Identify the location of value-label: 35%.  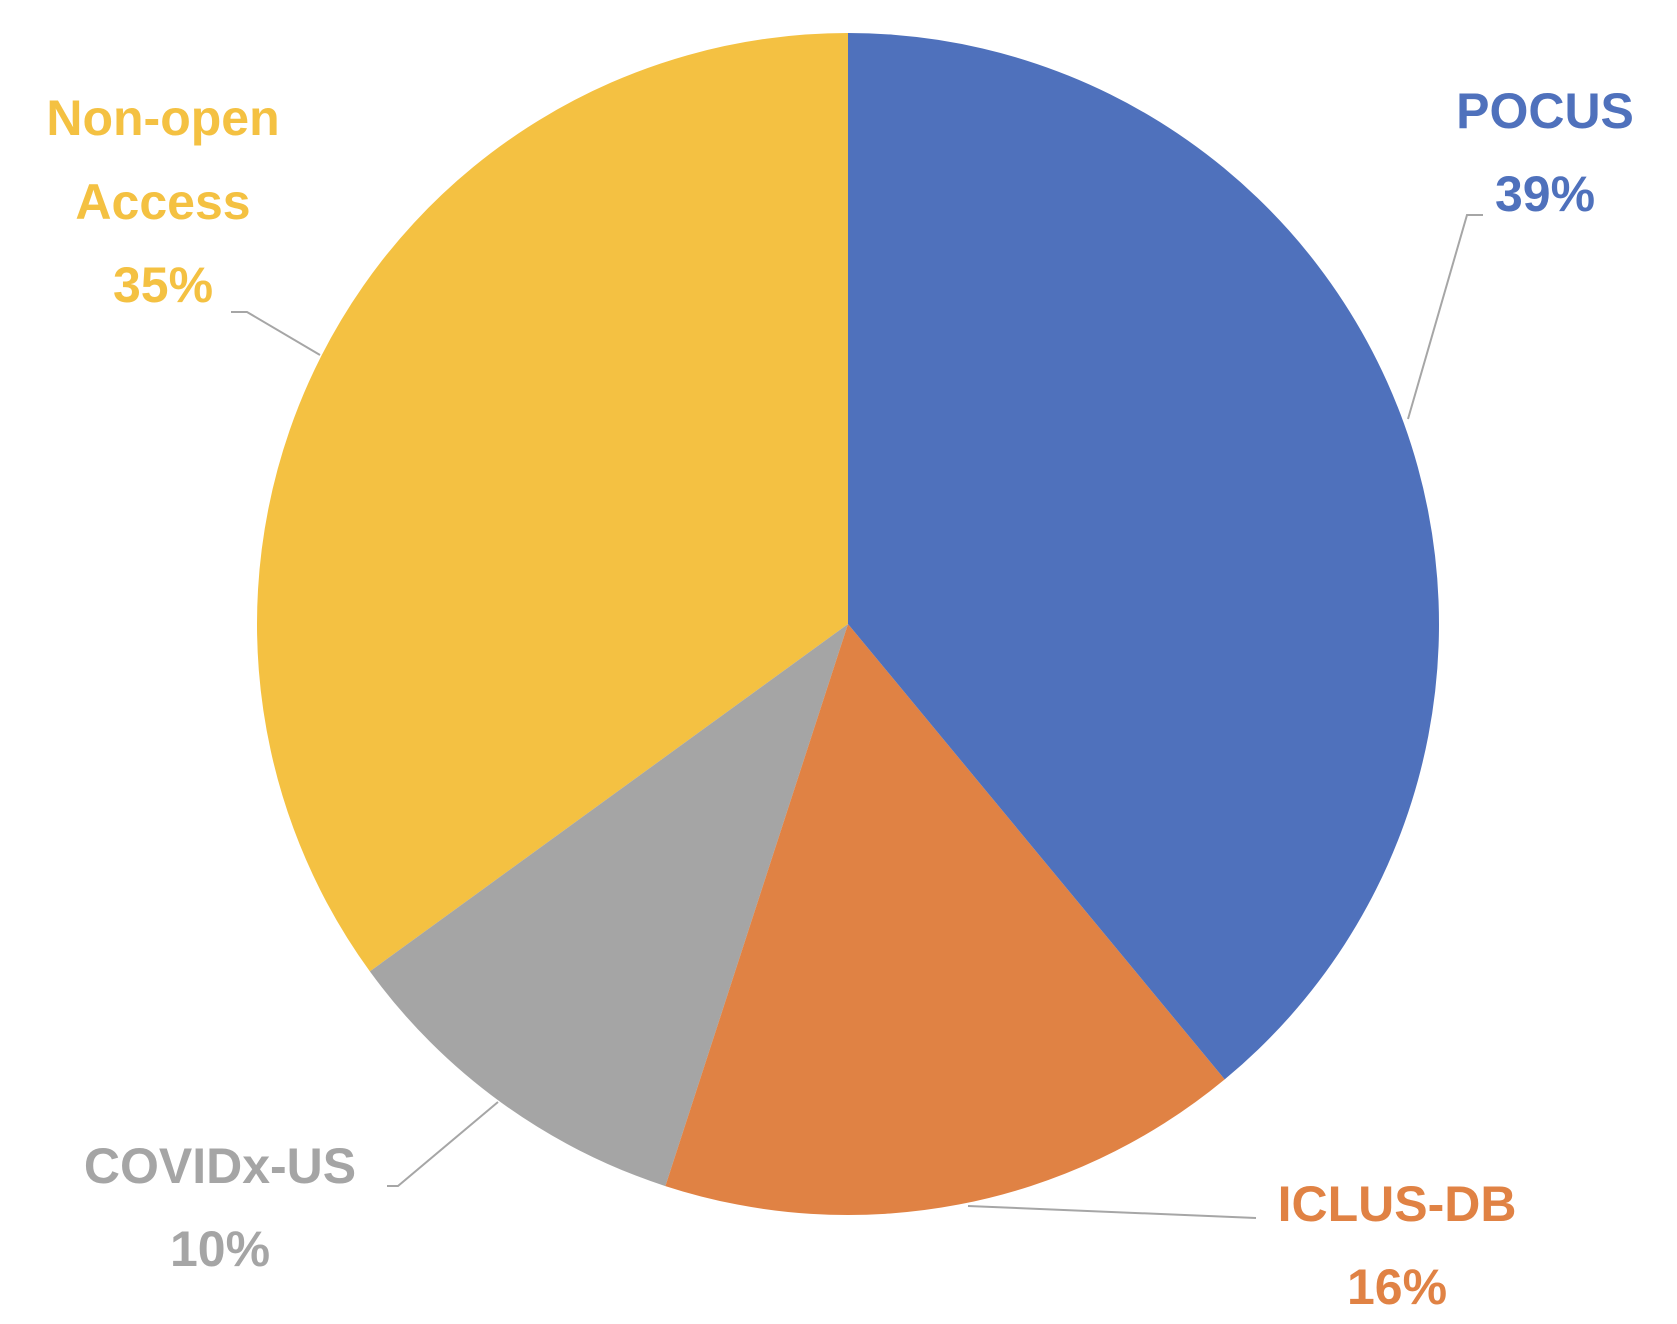
(163, 285).